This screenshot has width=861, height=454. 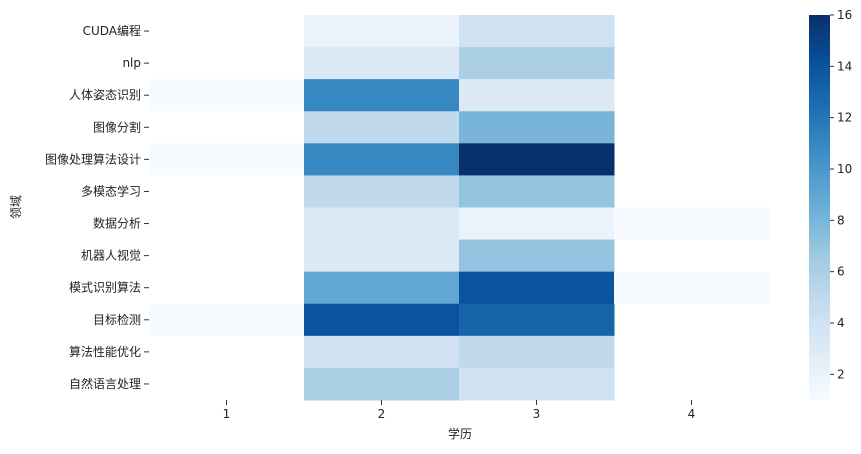 What do you see at coordinates (105, 287) in the screenshot?
I see `y-tick-label: 模式识别算法` at bounding box center [105, 287].